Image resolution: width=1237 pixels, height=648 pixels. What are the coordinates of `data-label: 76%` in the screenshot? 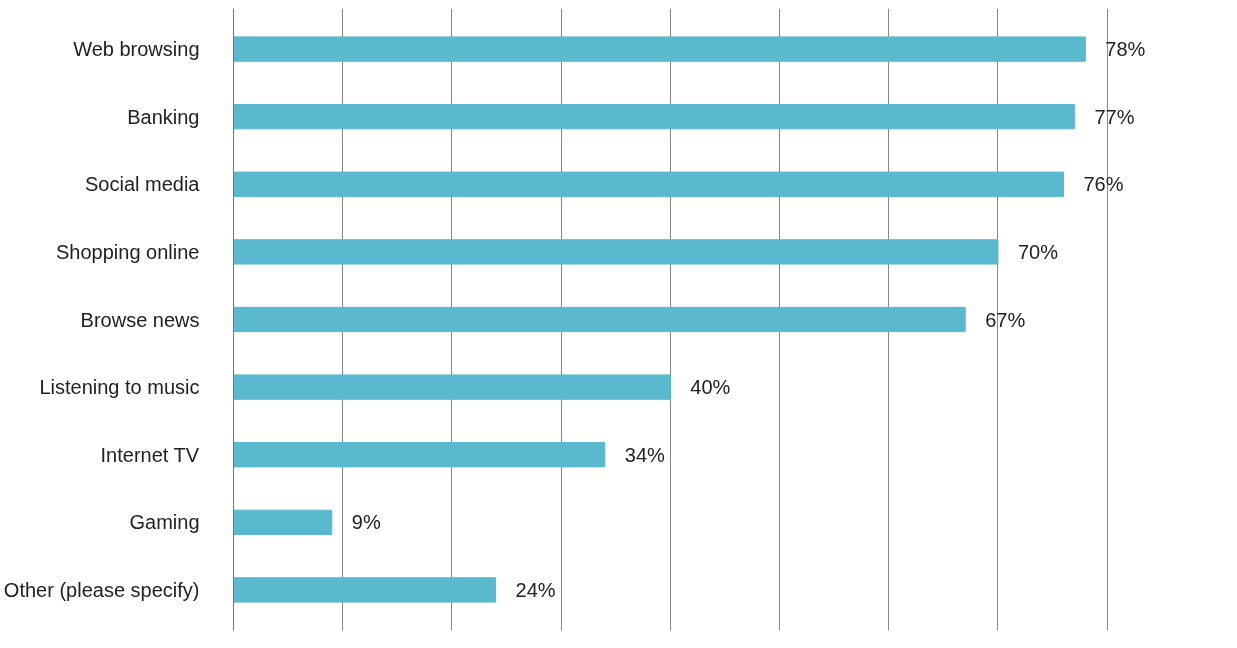 It's located at (1103, 184).